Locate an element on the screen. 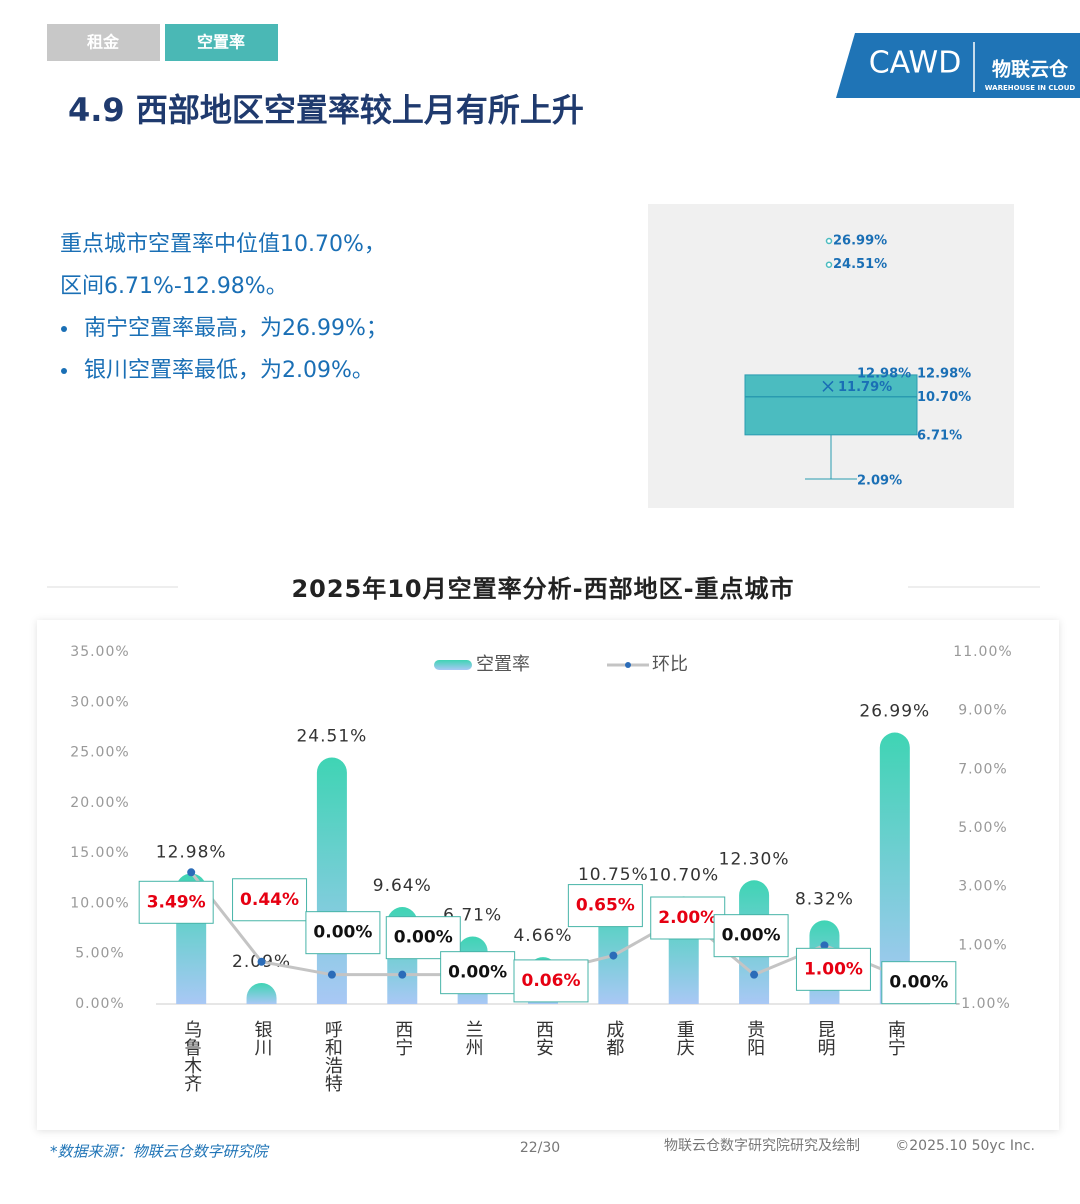  tab-label: 空置率 is located at coordinates (221, 42).